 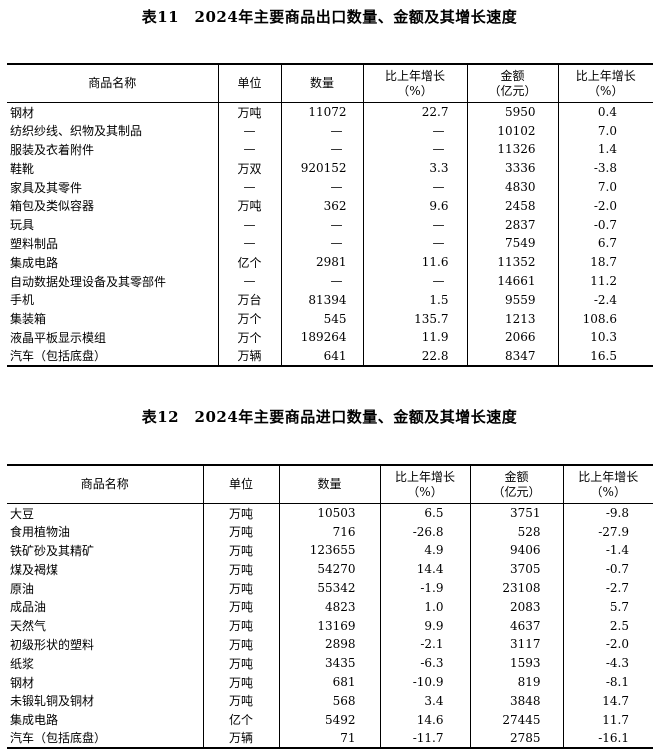 I want to click on cell-quantity: 920152, so click(x=321, y=168).